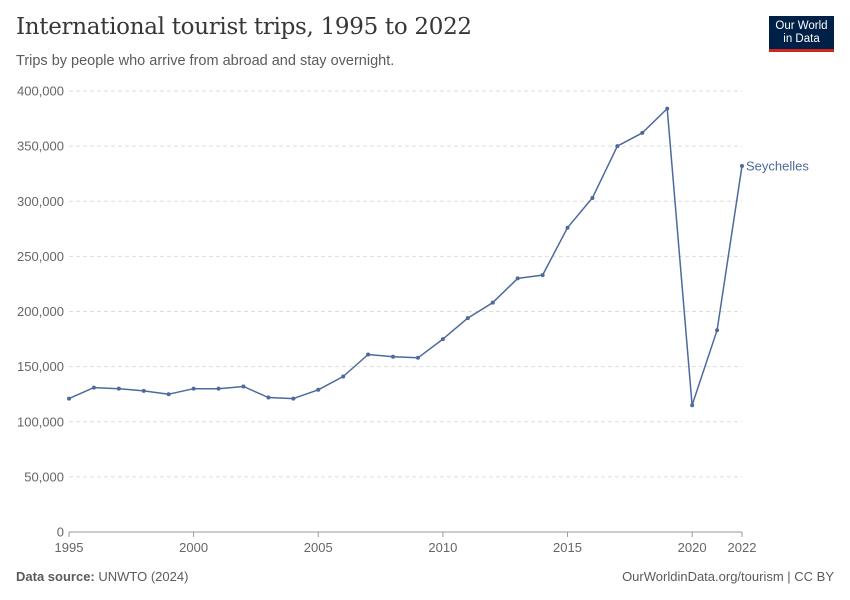 This screenshot has width=850, height=600. I want to click on data-source: Data source: UNWTO (2024), so click(102, 576).